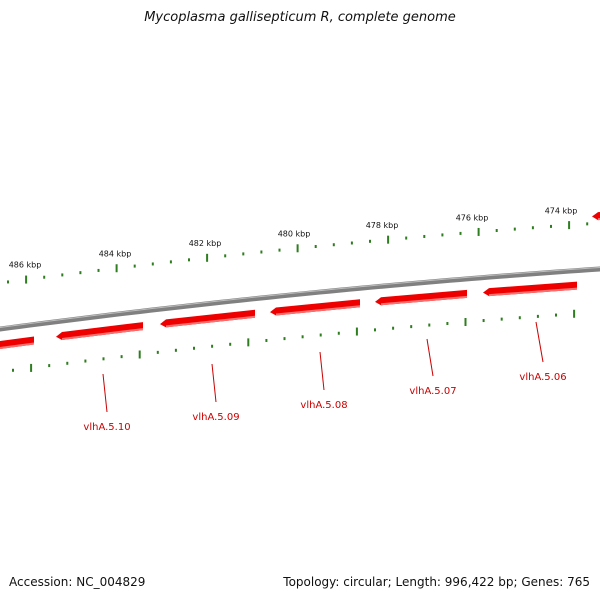  I want to click on gene-arrow-vlhA.5.07, so click(421, 297).